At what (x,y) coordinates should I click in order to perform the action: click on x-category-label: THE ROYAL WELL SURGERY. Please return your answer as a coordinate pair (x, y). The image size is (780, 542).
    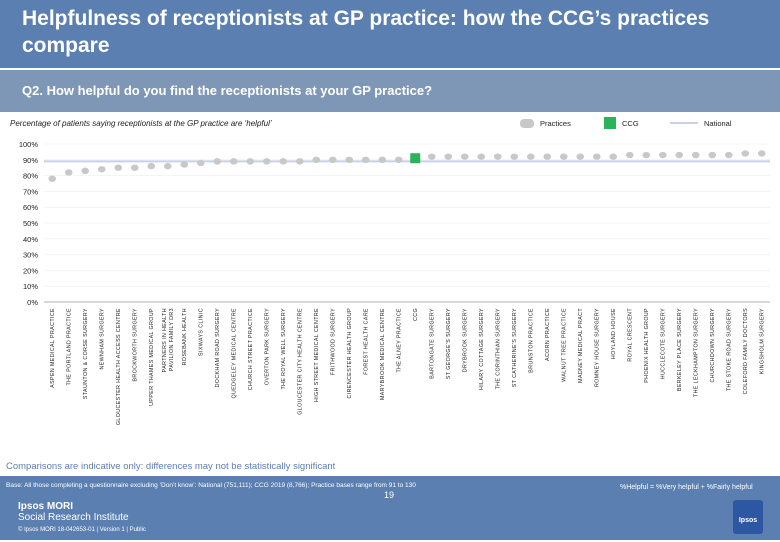
    Looking at the image, I should click on (284, 349).